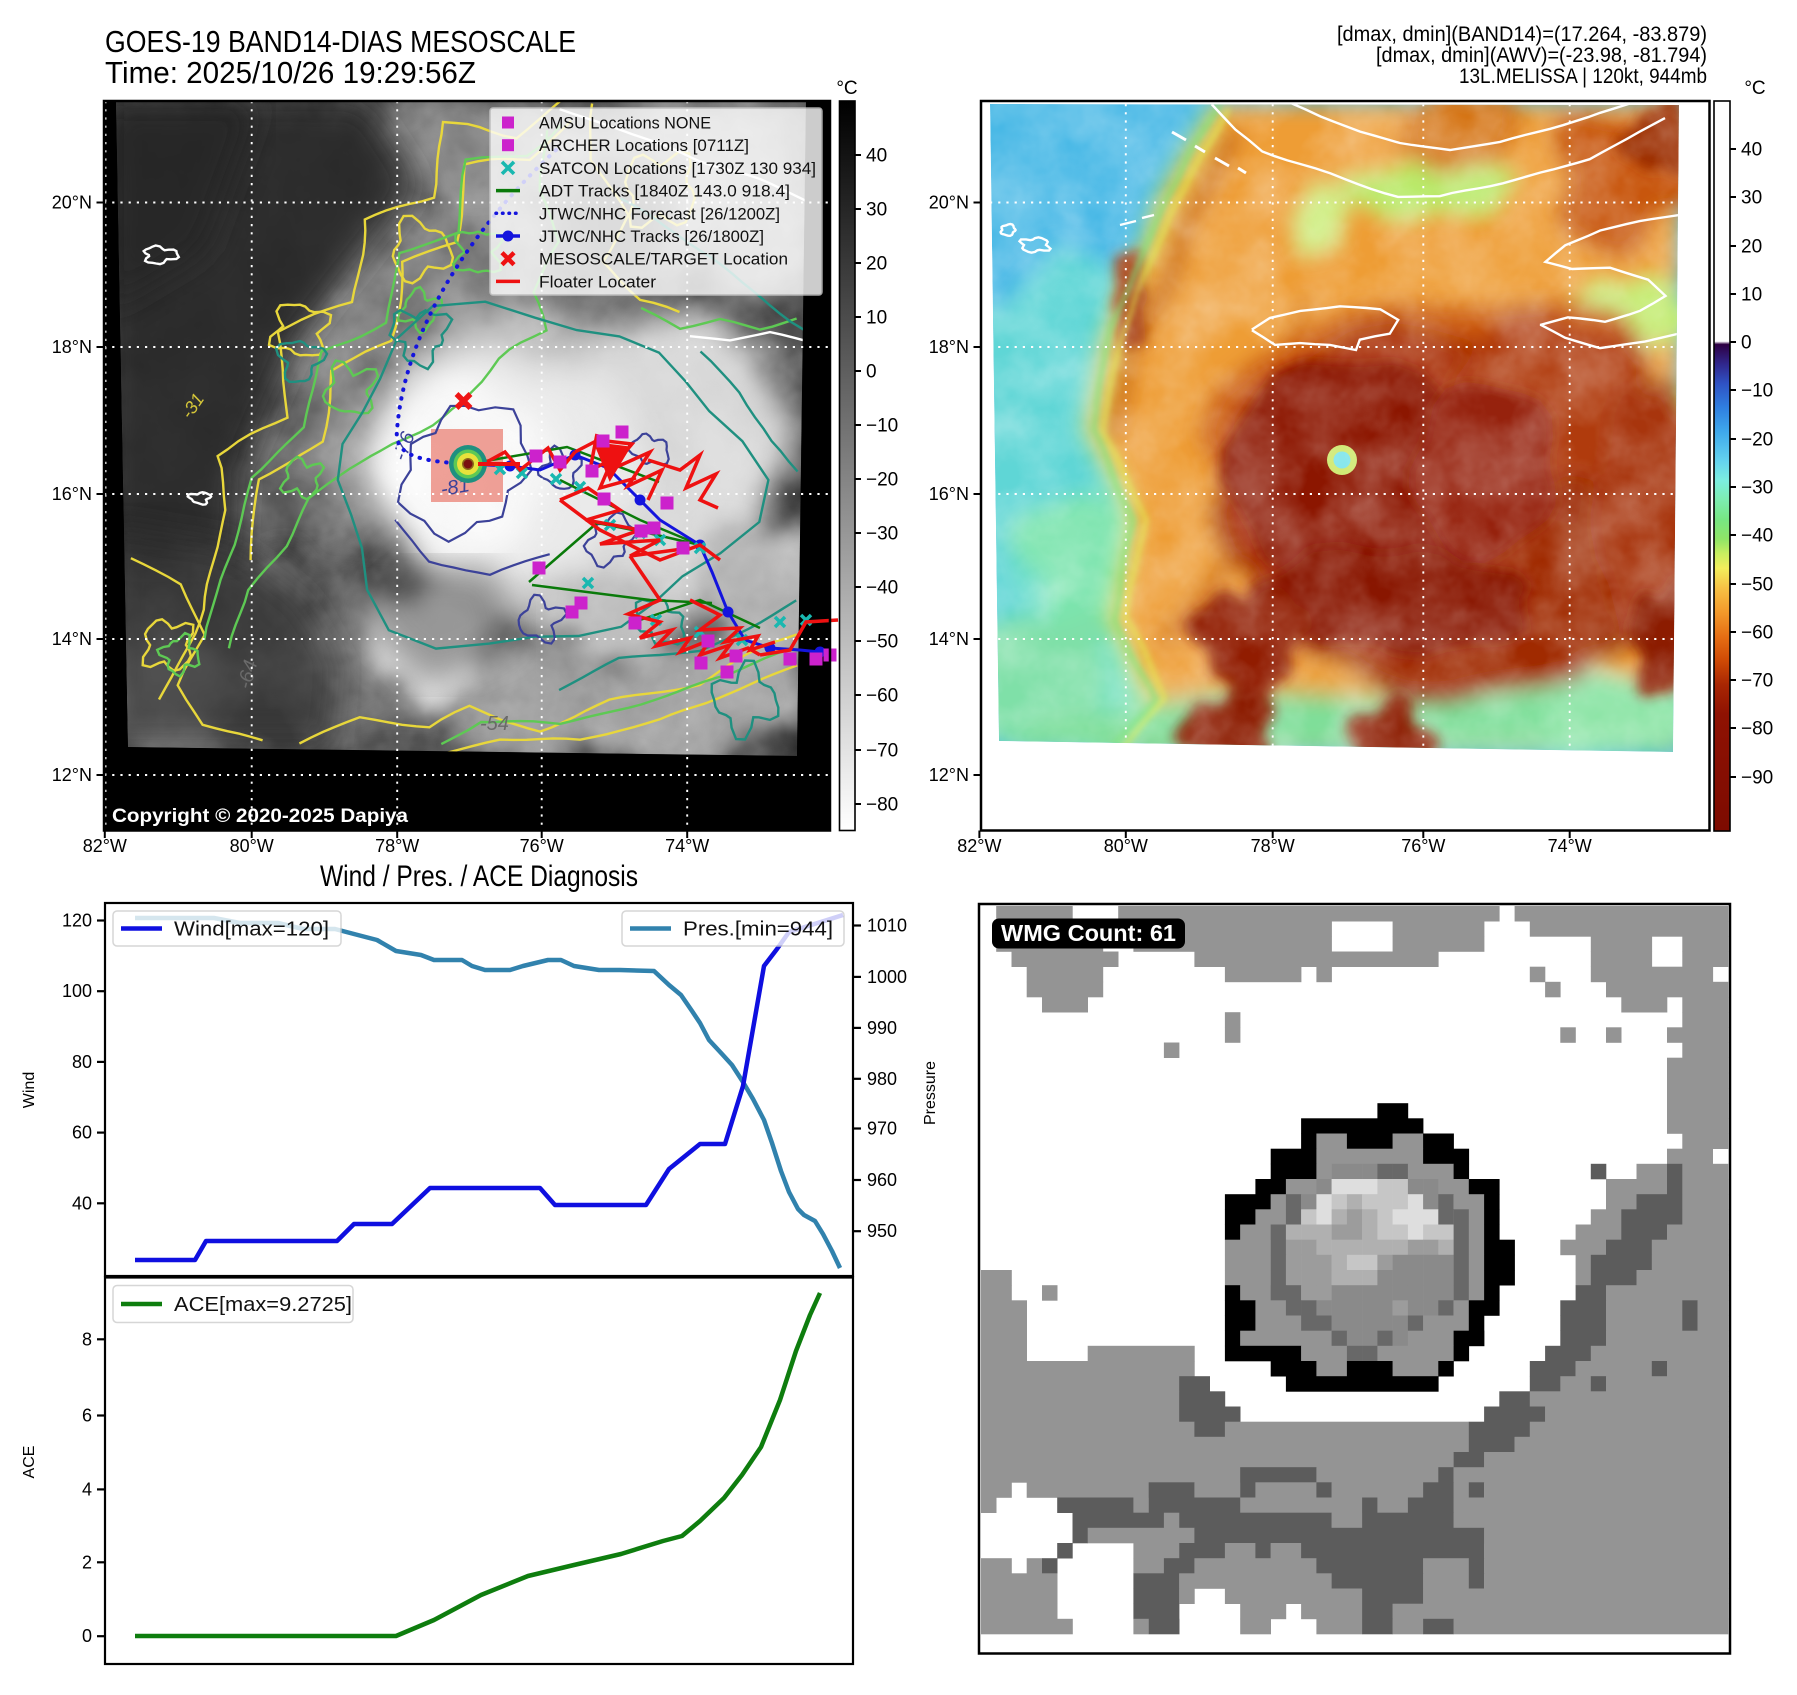 The width and height of the screenshot is (1797, 1695). What do you see at coordinates (887, 926) in the screenshot?
I see `svg-text: 1010` at bounding box center [887, 926].